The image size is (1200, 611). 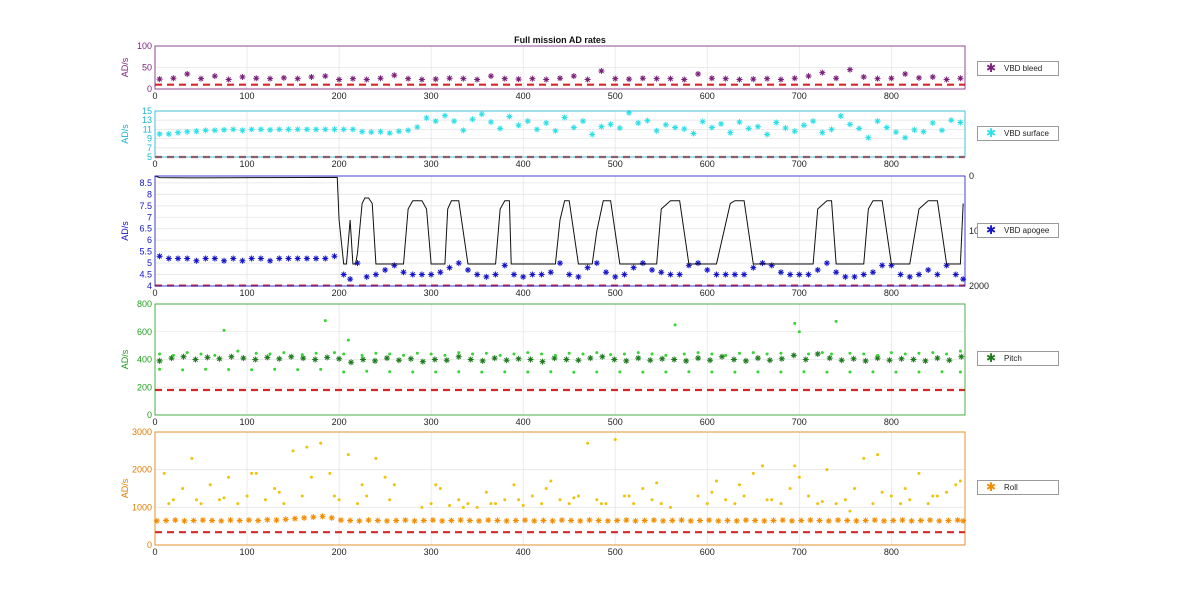 I want to click on y-axis-label: AD/s, so click(x=125, y=231).